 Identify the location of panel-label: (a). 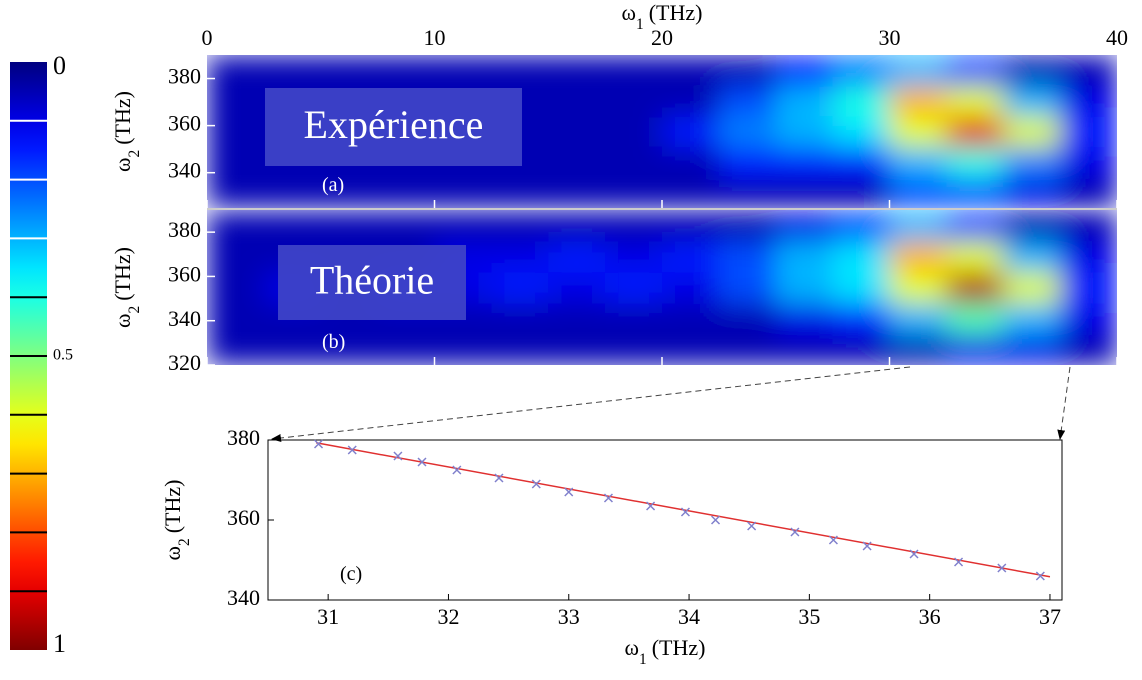
(333, 185).